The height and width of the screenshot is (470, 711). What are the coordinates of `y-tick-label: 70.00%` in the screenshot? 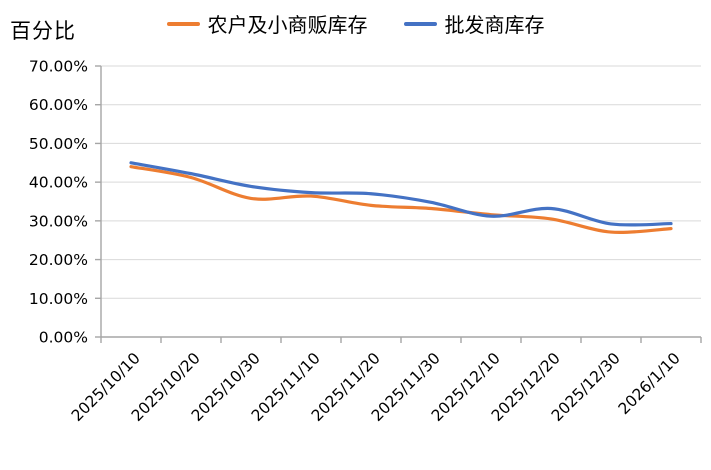 It's located at (58, 67).